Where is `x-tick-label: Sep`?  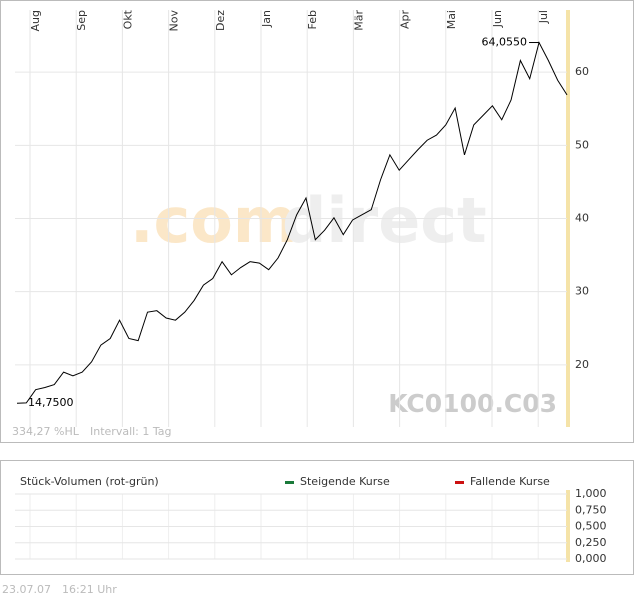 x-tick-label: Sep is located at coordinates (81, 20).